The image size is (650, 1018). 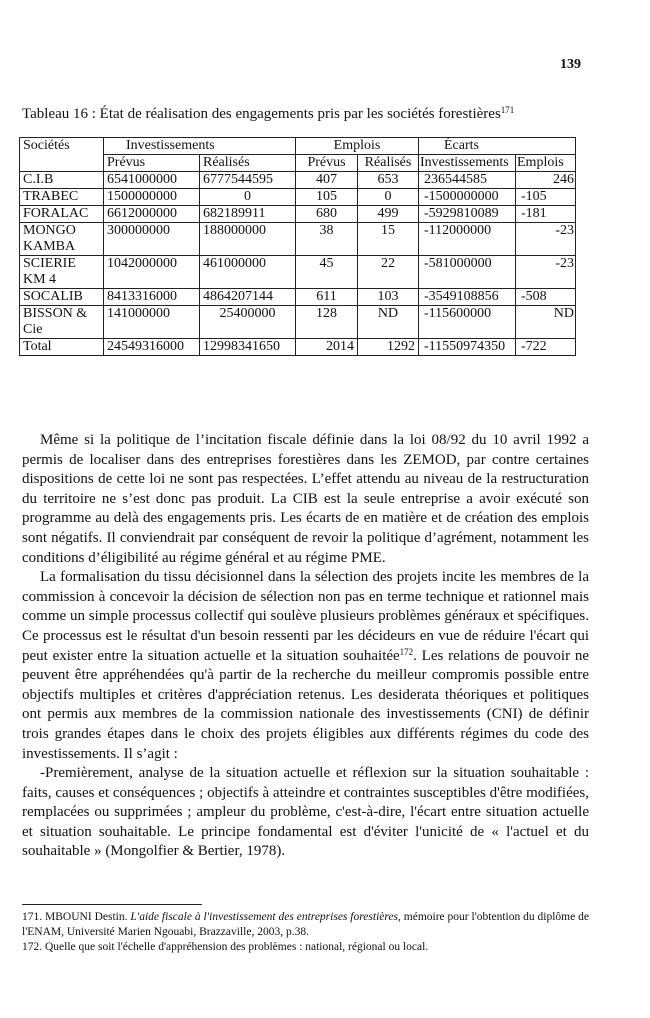 I want to click on table-cell: 6612000000, so click(x=151, y=214).